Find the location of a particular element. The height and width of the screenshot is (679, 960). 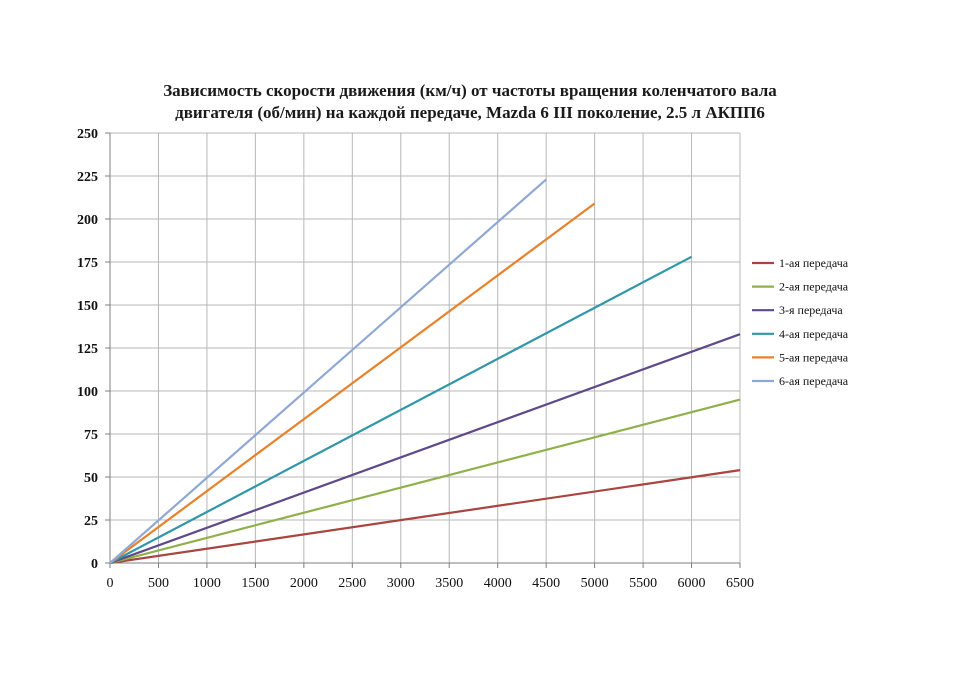

x-tick-label: 500 is located at coordinates (158, 583).